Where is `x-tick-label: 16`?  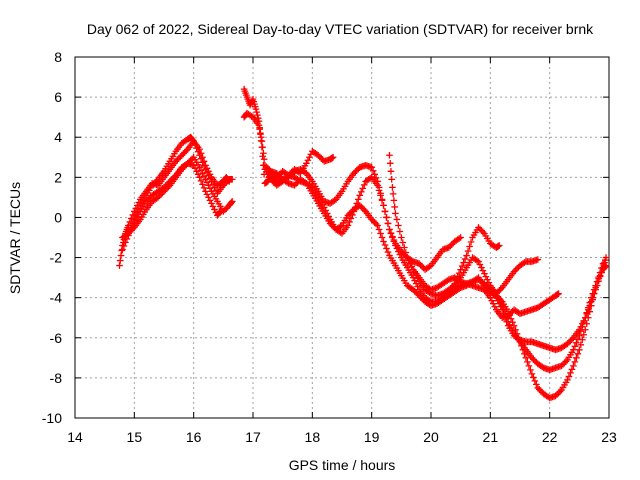 x-tick-label: 16 is located at coordinates (194, 437).